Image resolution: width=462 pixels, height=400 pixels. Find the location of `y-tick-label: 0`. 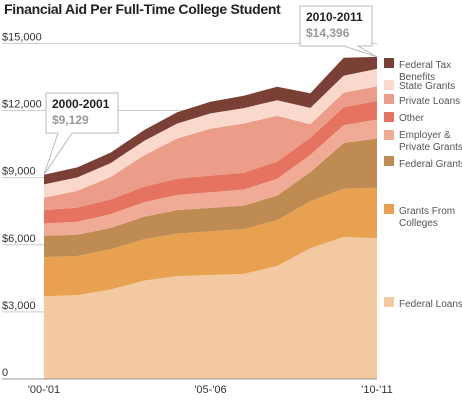

y-tick-label: 0 is located at coordinates (5, 373).